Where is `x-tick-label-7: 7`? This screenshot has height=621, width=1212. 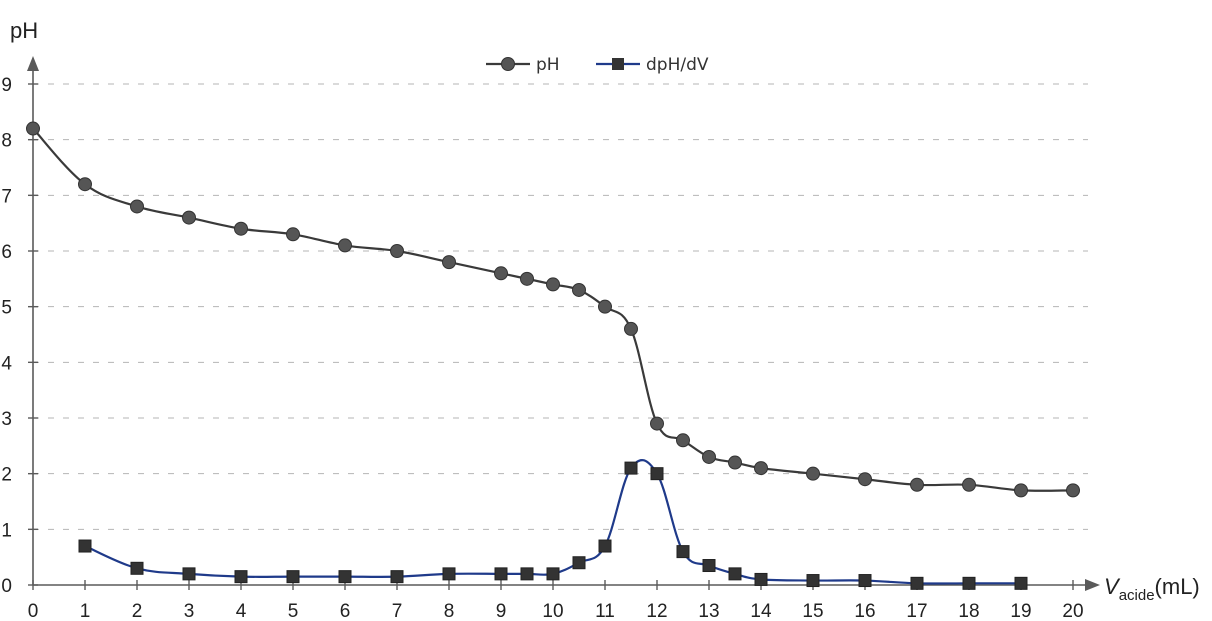
x-tick-label-7: 7 is located at coordinates (397, 611).